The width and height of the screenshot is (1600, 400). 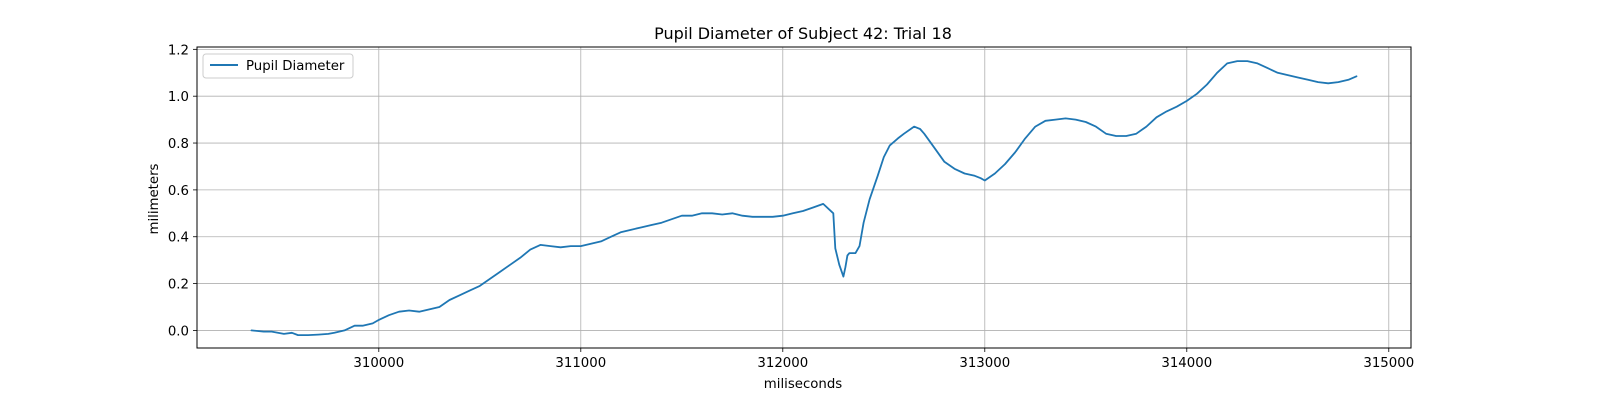 What do you see at coordinates (178, 331) in the screenshot?
I see `y-tick-label: 0.0` at bounding box center [178, 331].